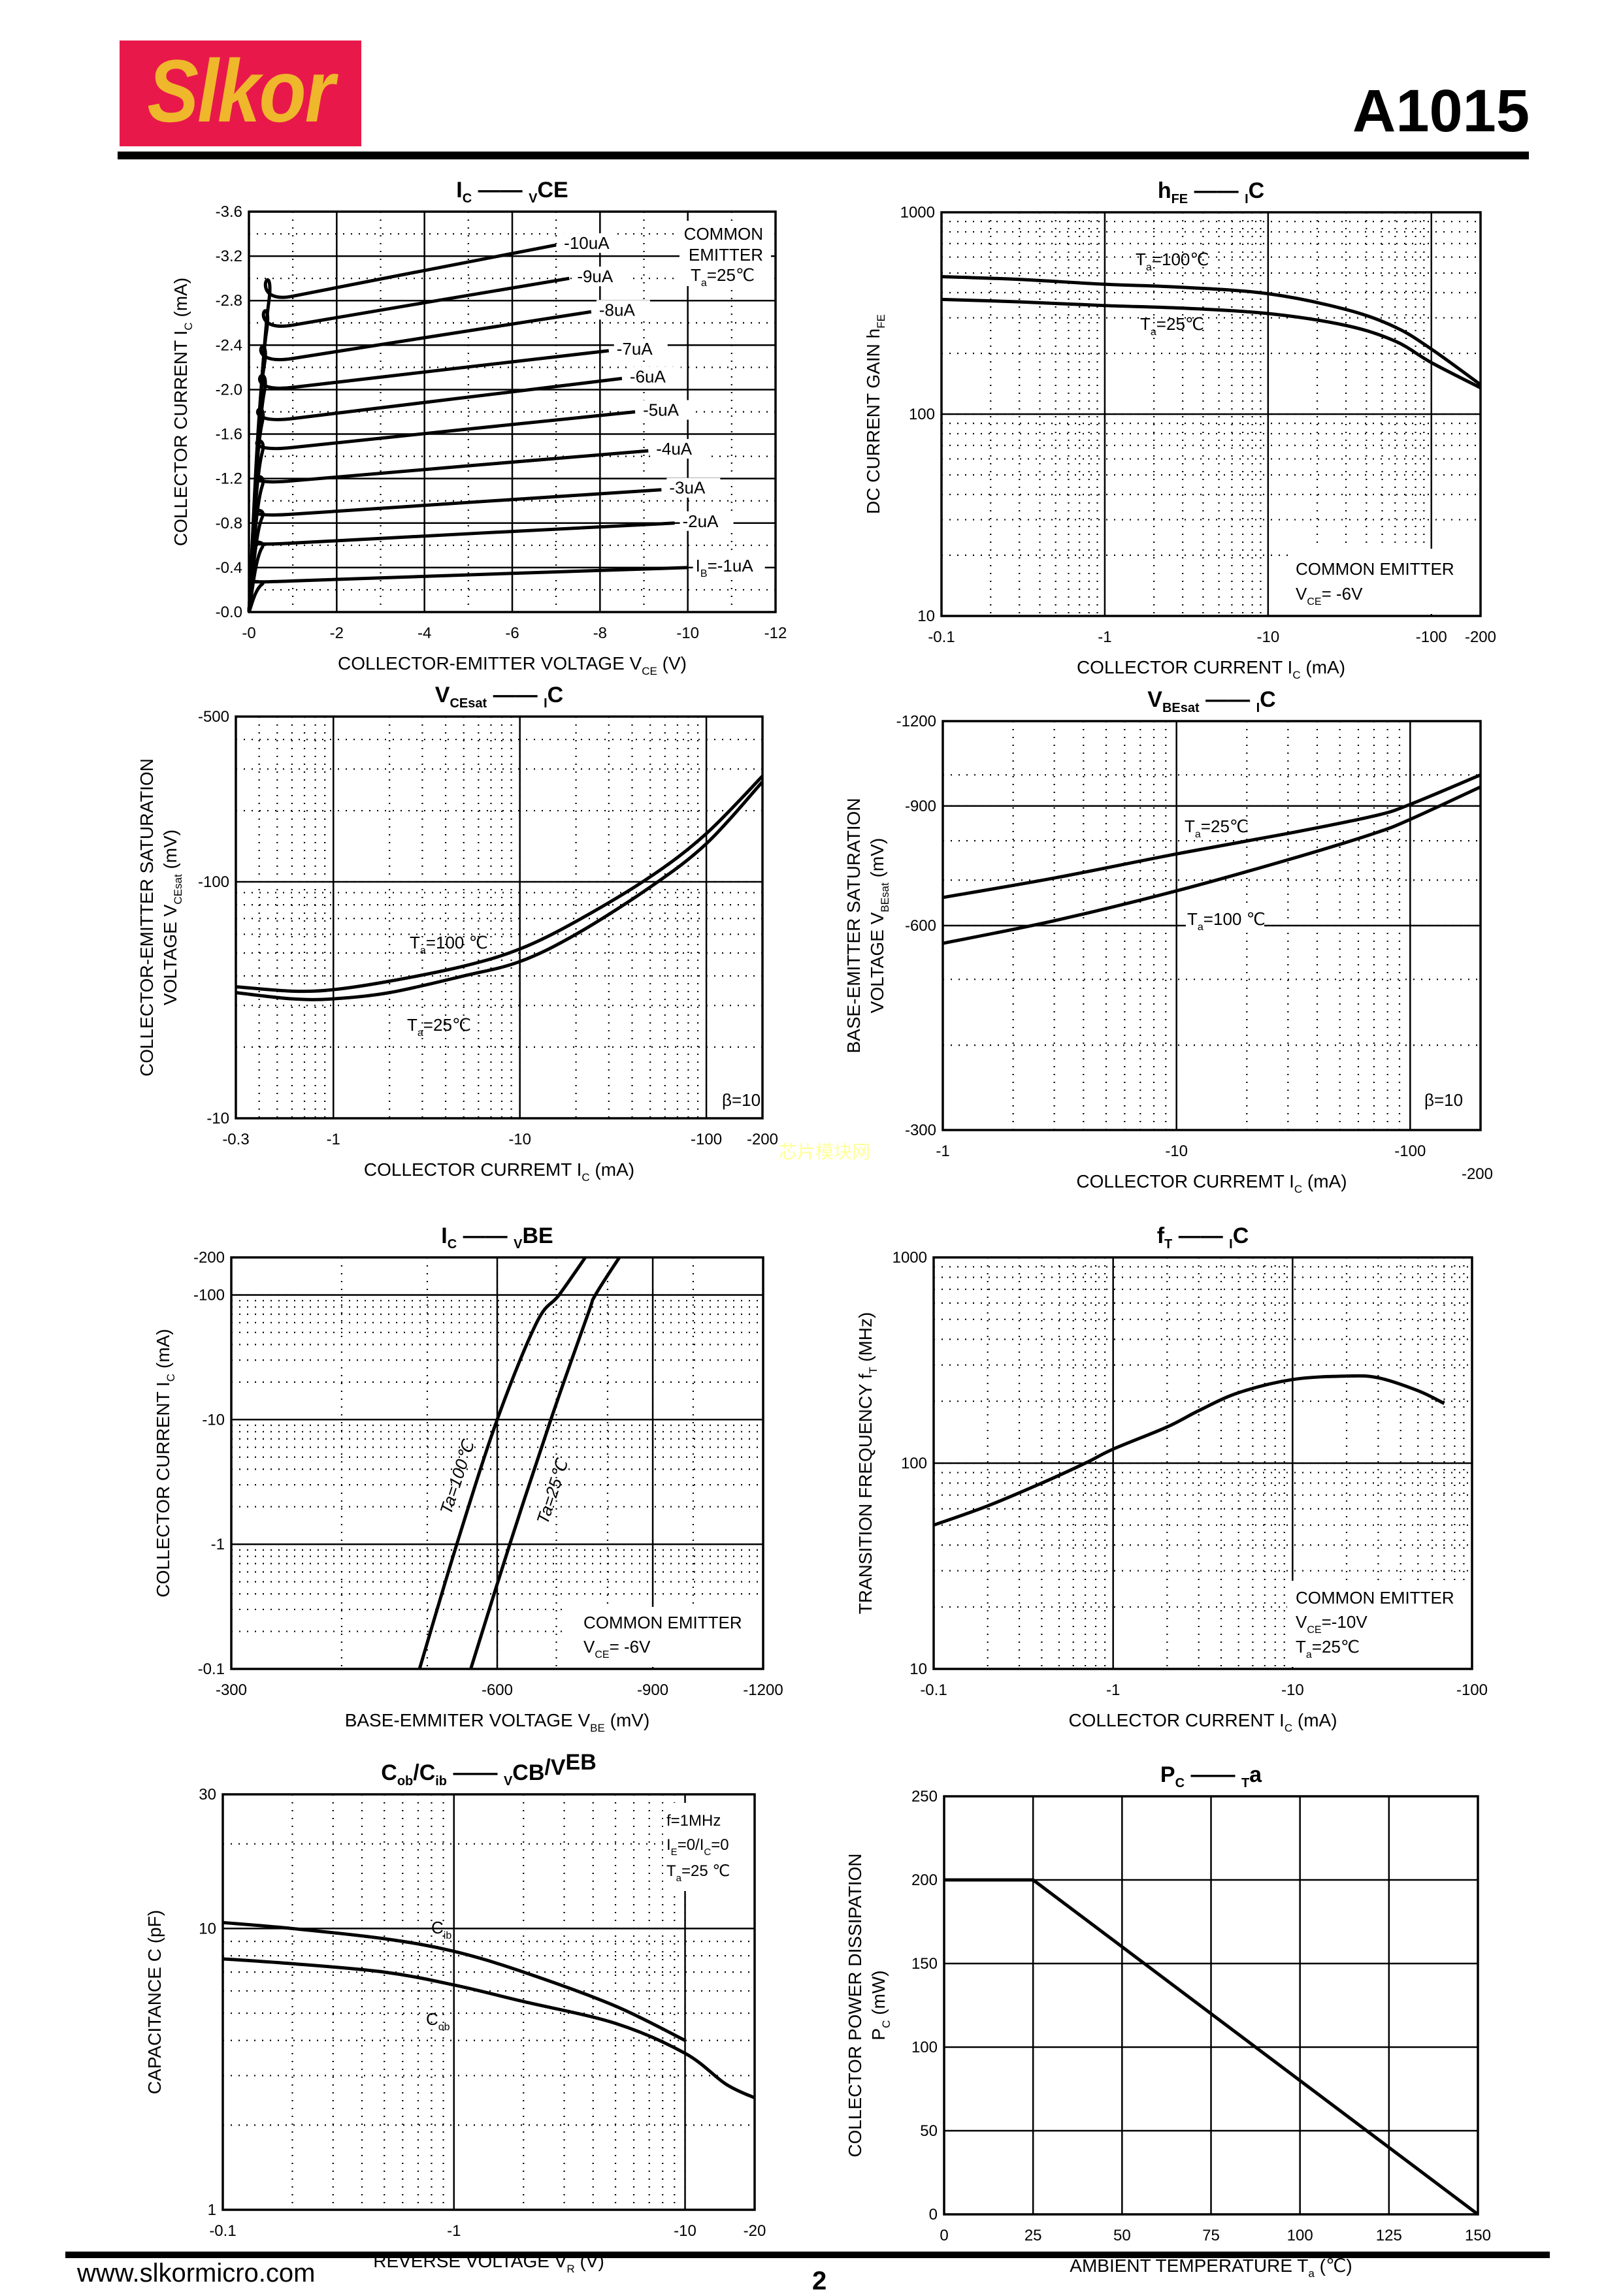 This screenshot has width=1621, height=2296. I want to click on x-tick-label: -20, so click(755, 2231).